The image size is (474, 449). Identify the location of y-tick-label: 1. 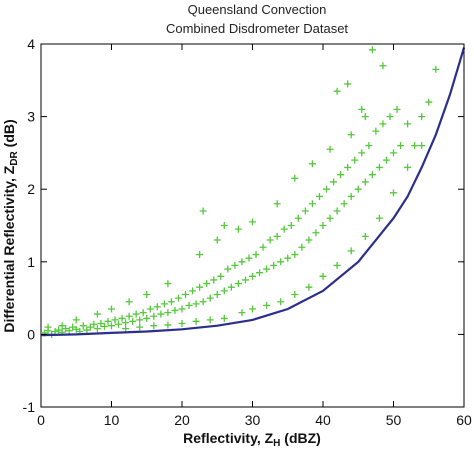
(31, 262).